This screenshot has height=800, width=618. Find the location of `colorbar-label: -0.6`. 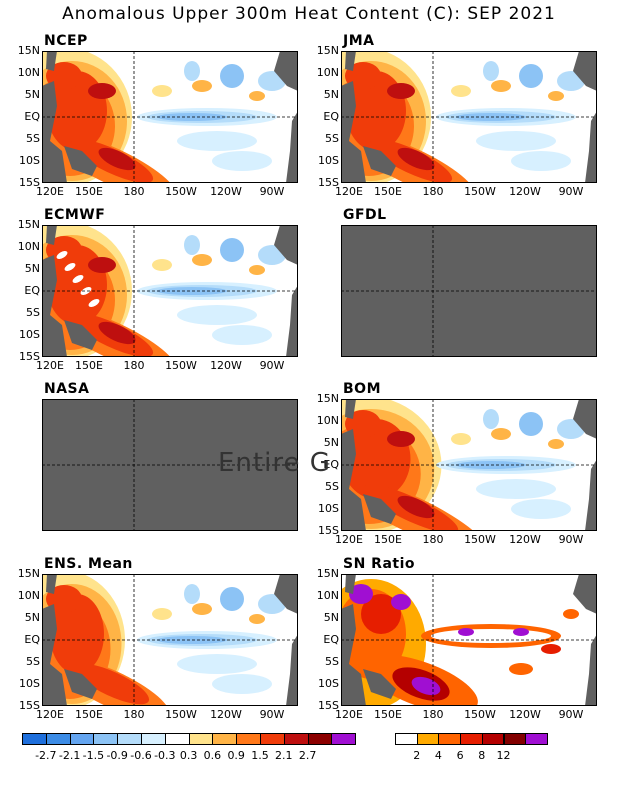

colorbar-label: -0.6 is located at coordinates (141, 755).